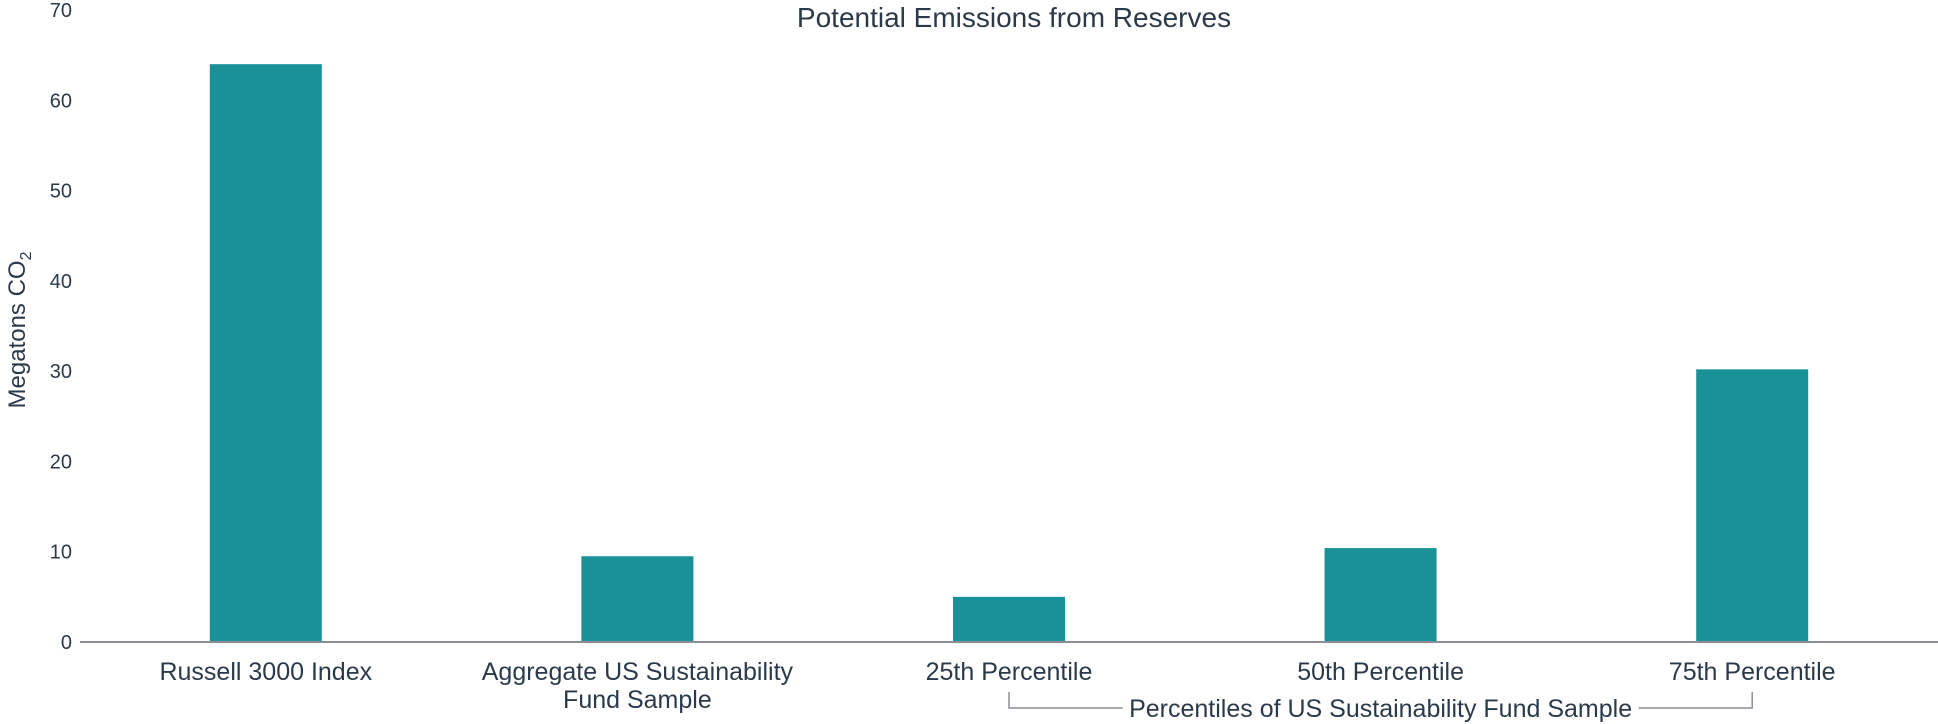 Image resolution: width=1938 pixels, height=724 pixels. I want to click on y-axis-label: Megatons CO2, so click(19, 329).